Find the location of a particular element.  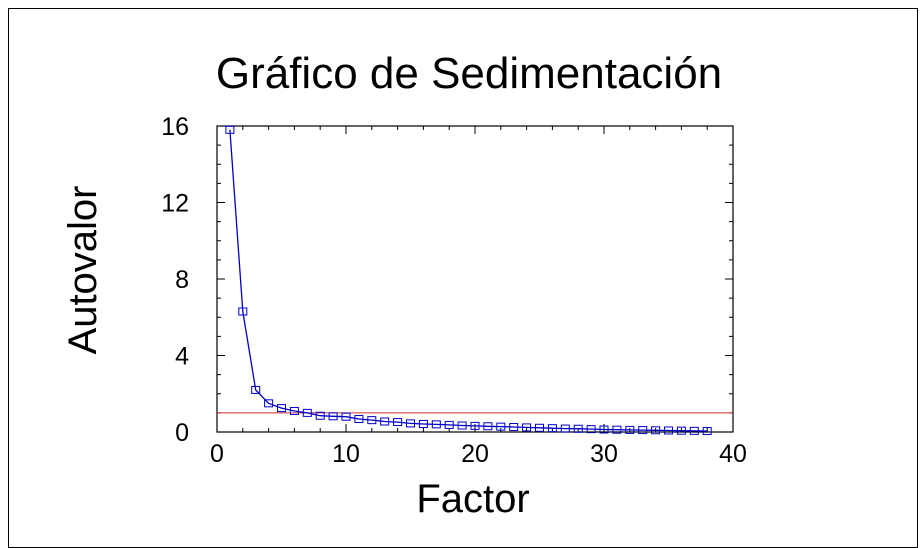

x-tick-label: 20 is located at coordinates (475, 454).